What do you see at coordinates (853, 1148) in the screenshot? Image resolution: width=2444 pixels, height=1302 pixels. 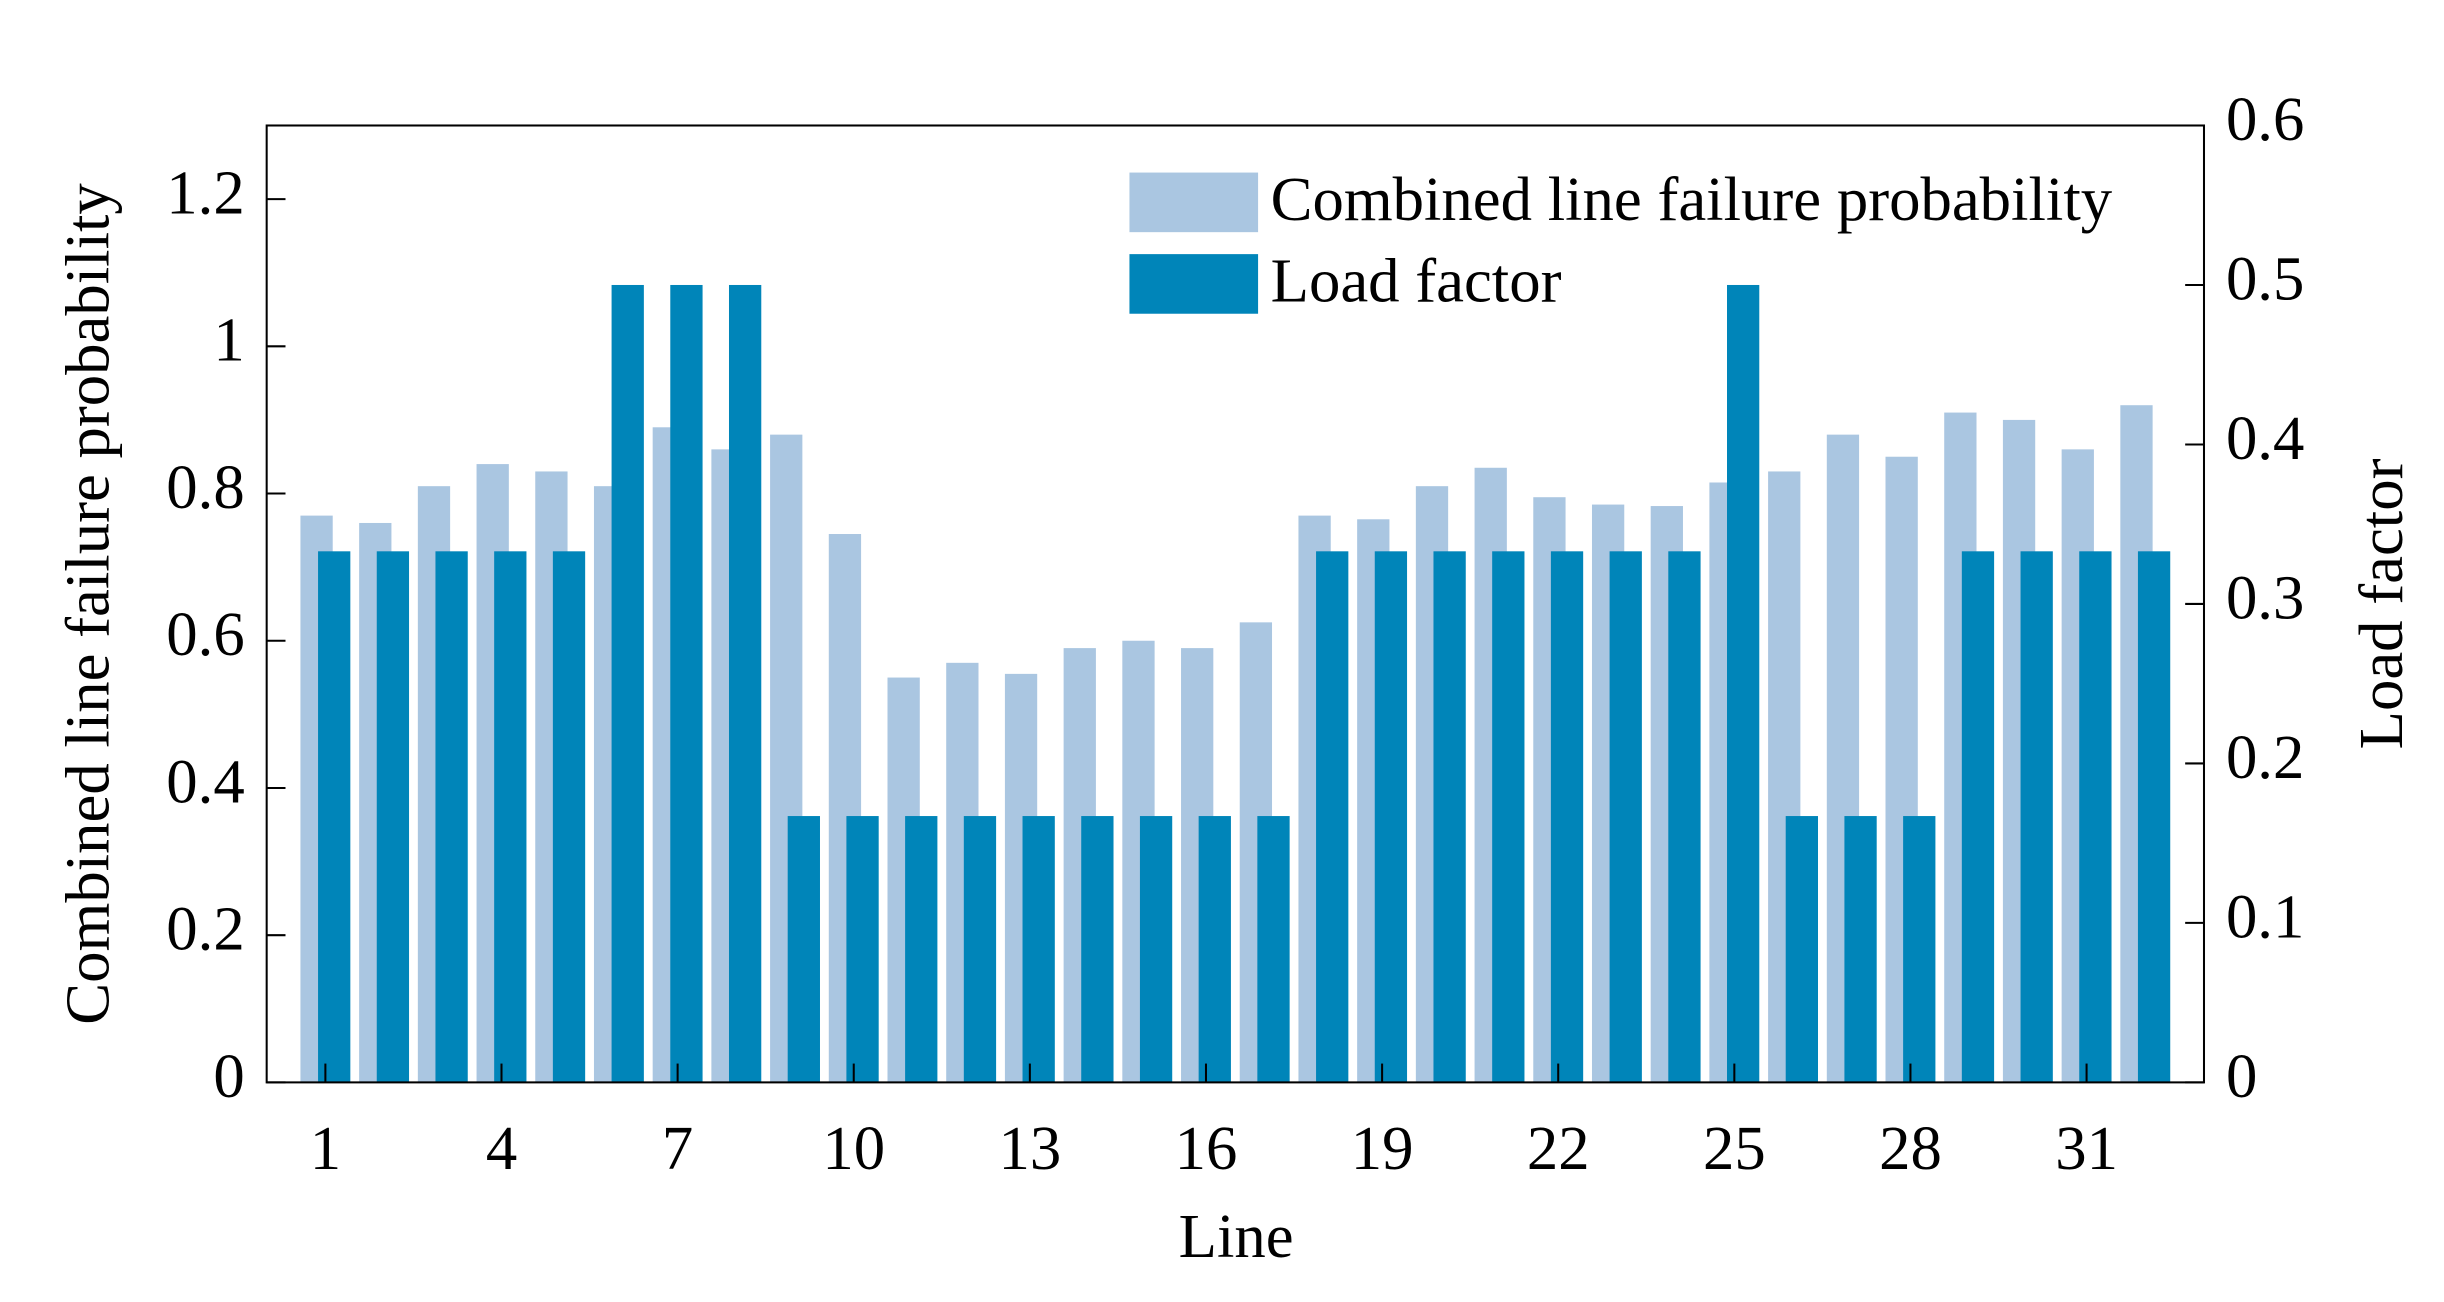 I see `x-tick-label: 10` at bounding box center [853, 1148].